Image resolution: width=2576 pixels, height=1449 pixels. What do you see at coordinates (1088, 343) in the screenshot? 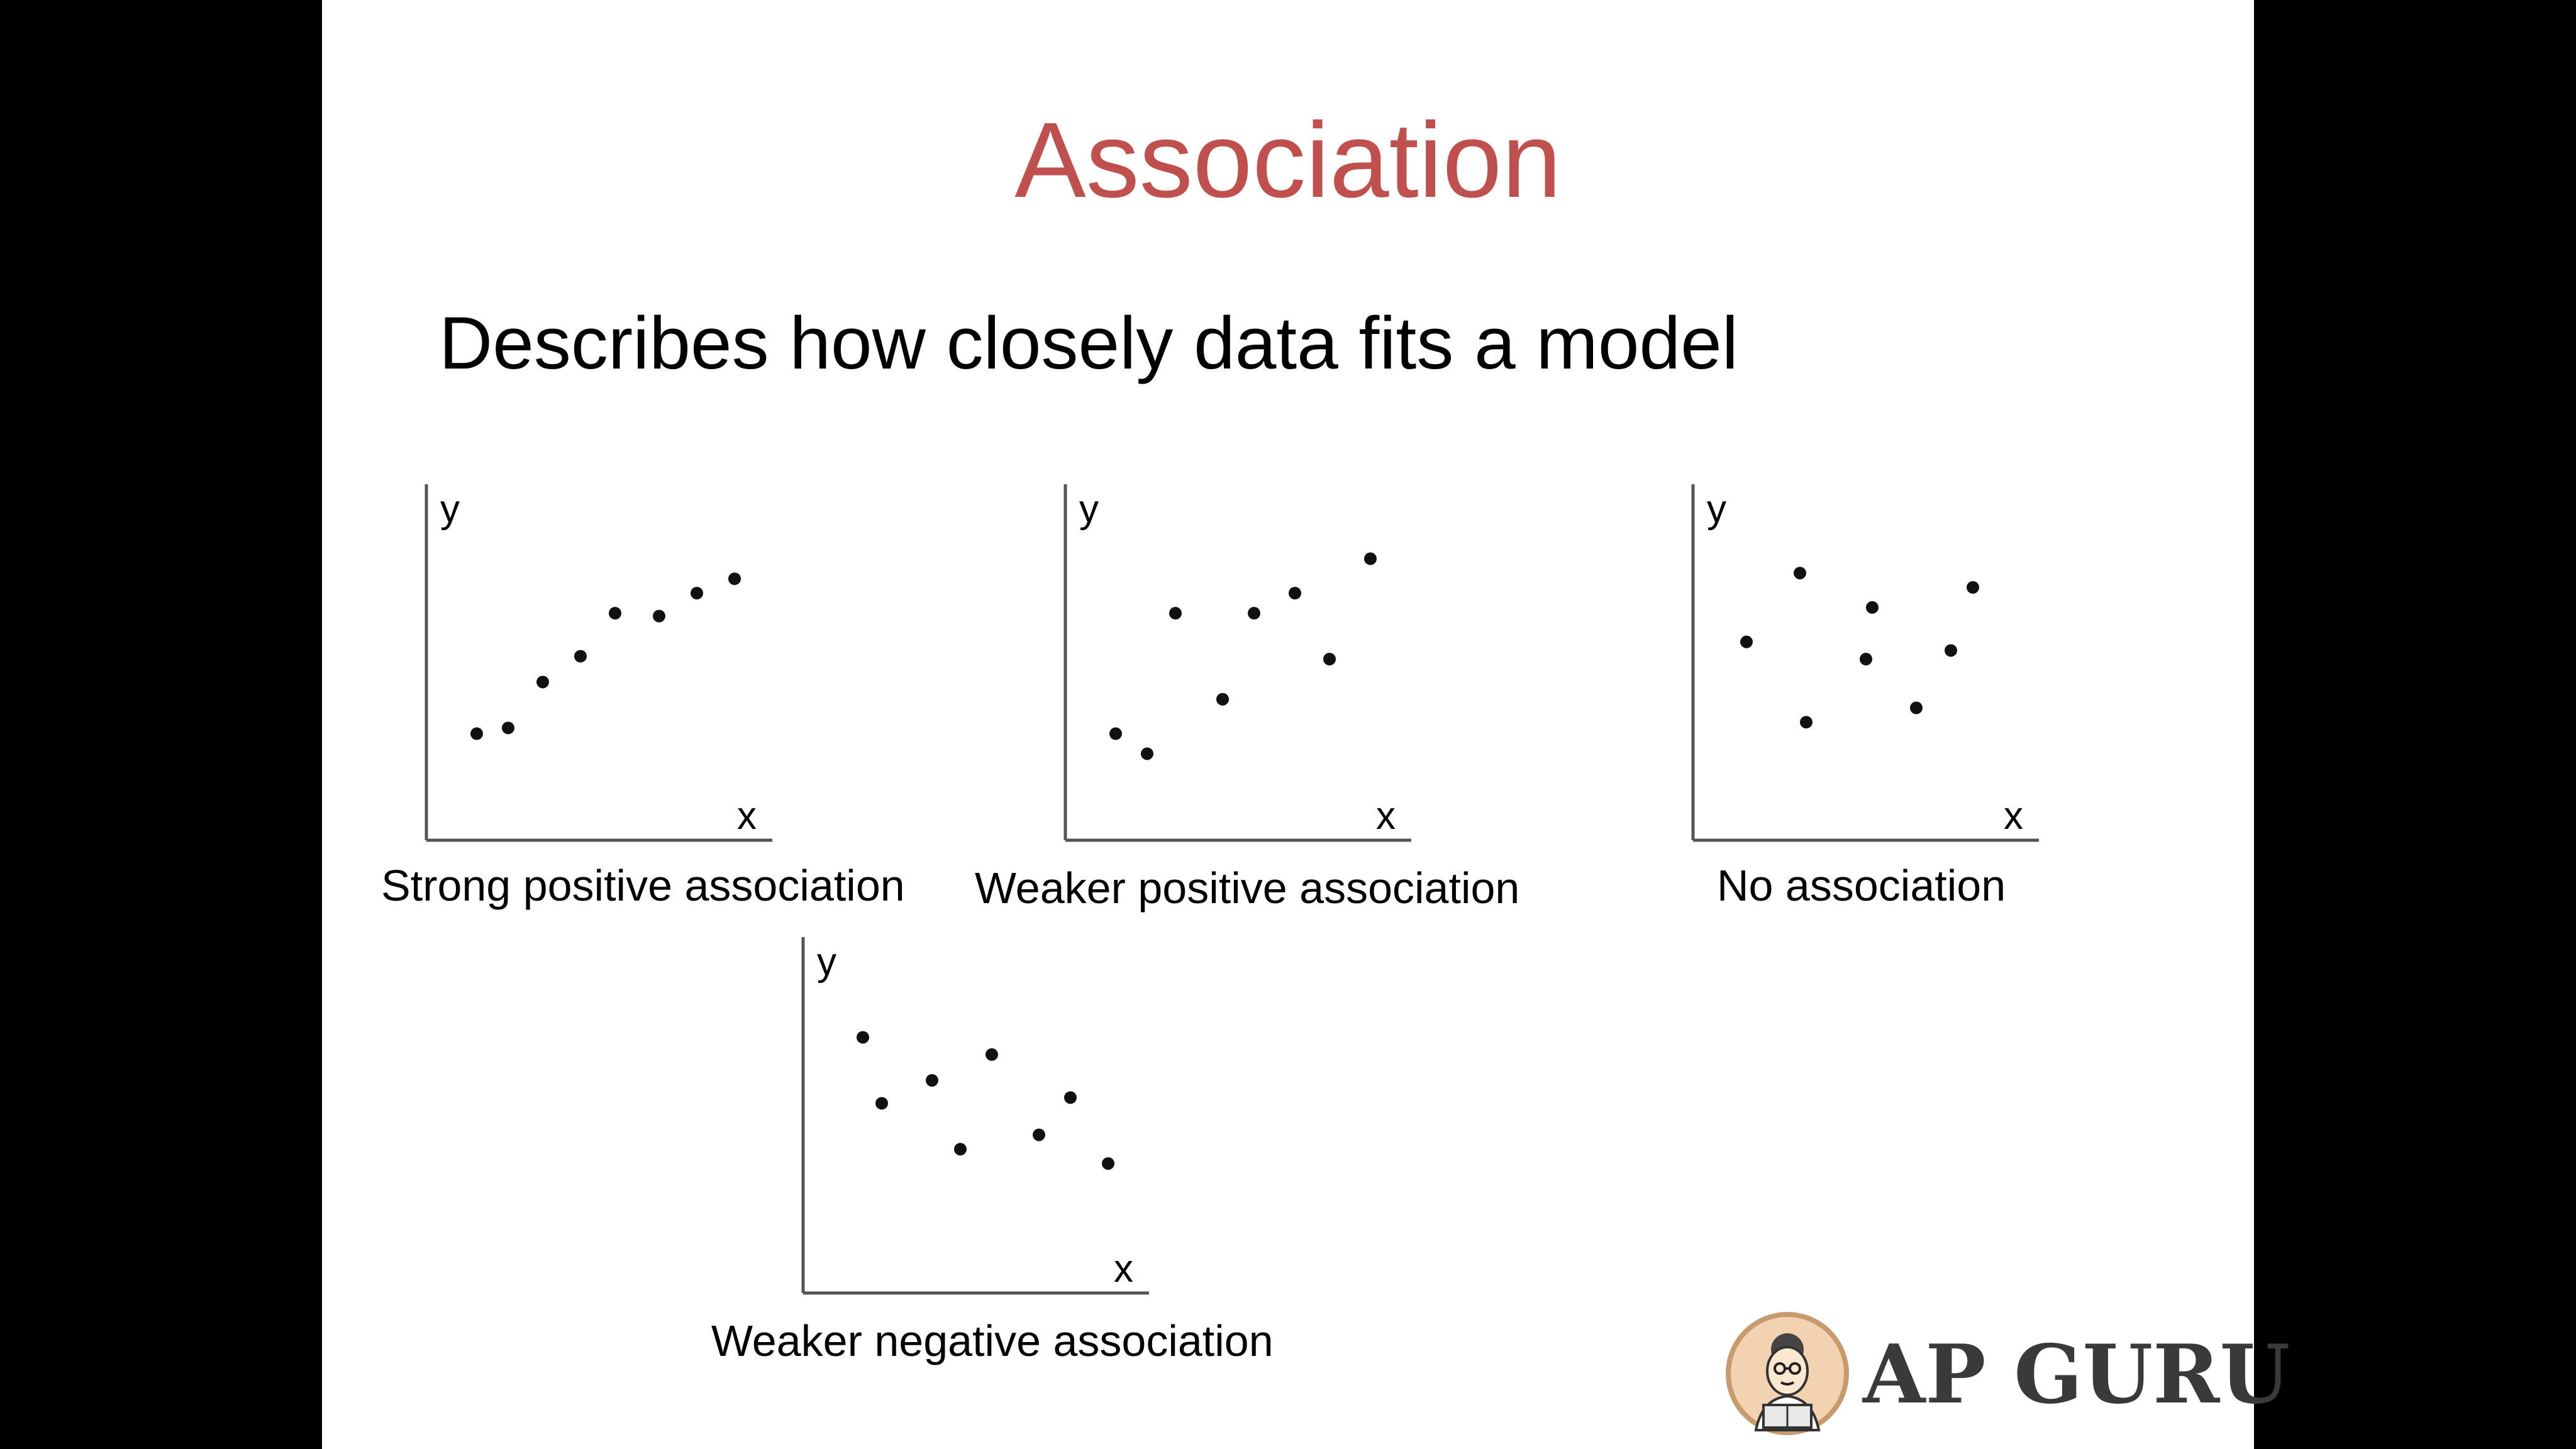
I see `slide-subtitle: Describes how closely data fits a model` at bounding box center [1088, 343].